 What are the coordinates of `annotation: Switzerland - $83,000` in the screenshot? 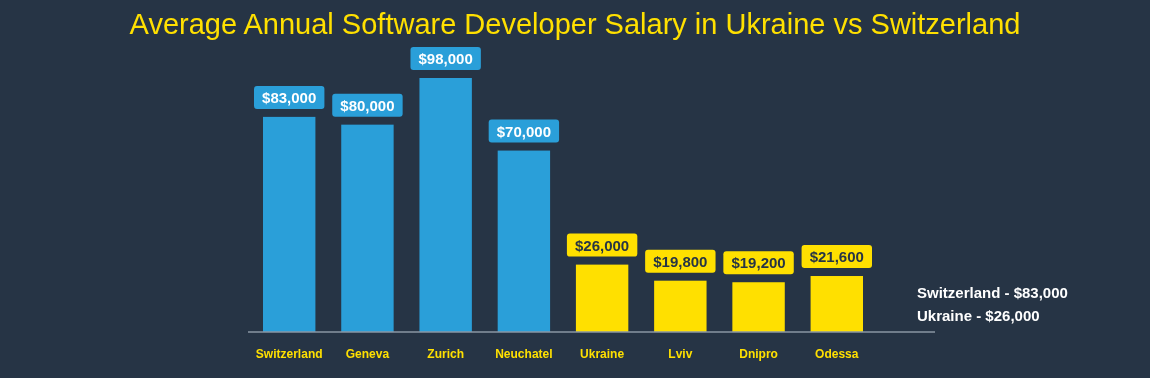 It's located at (992, 292).